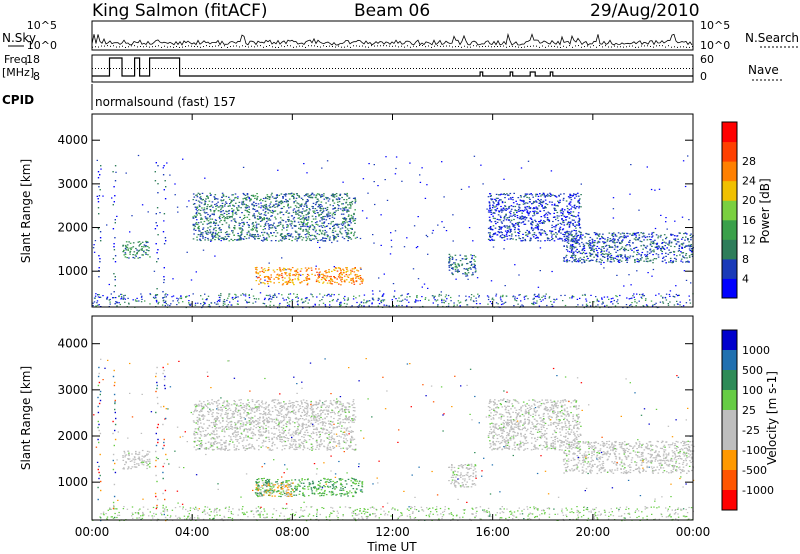 This screenshot has height=554, width=800. I want to click on power-colorbar-swatch, so click(729, 132).